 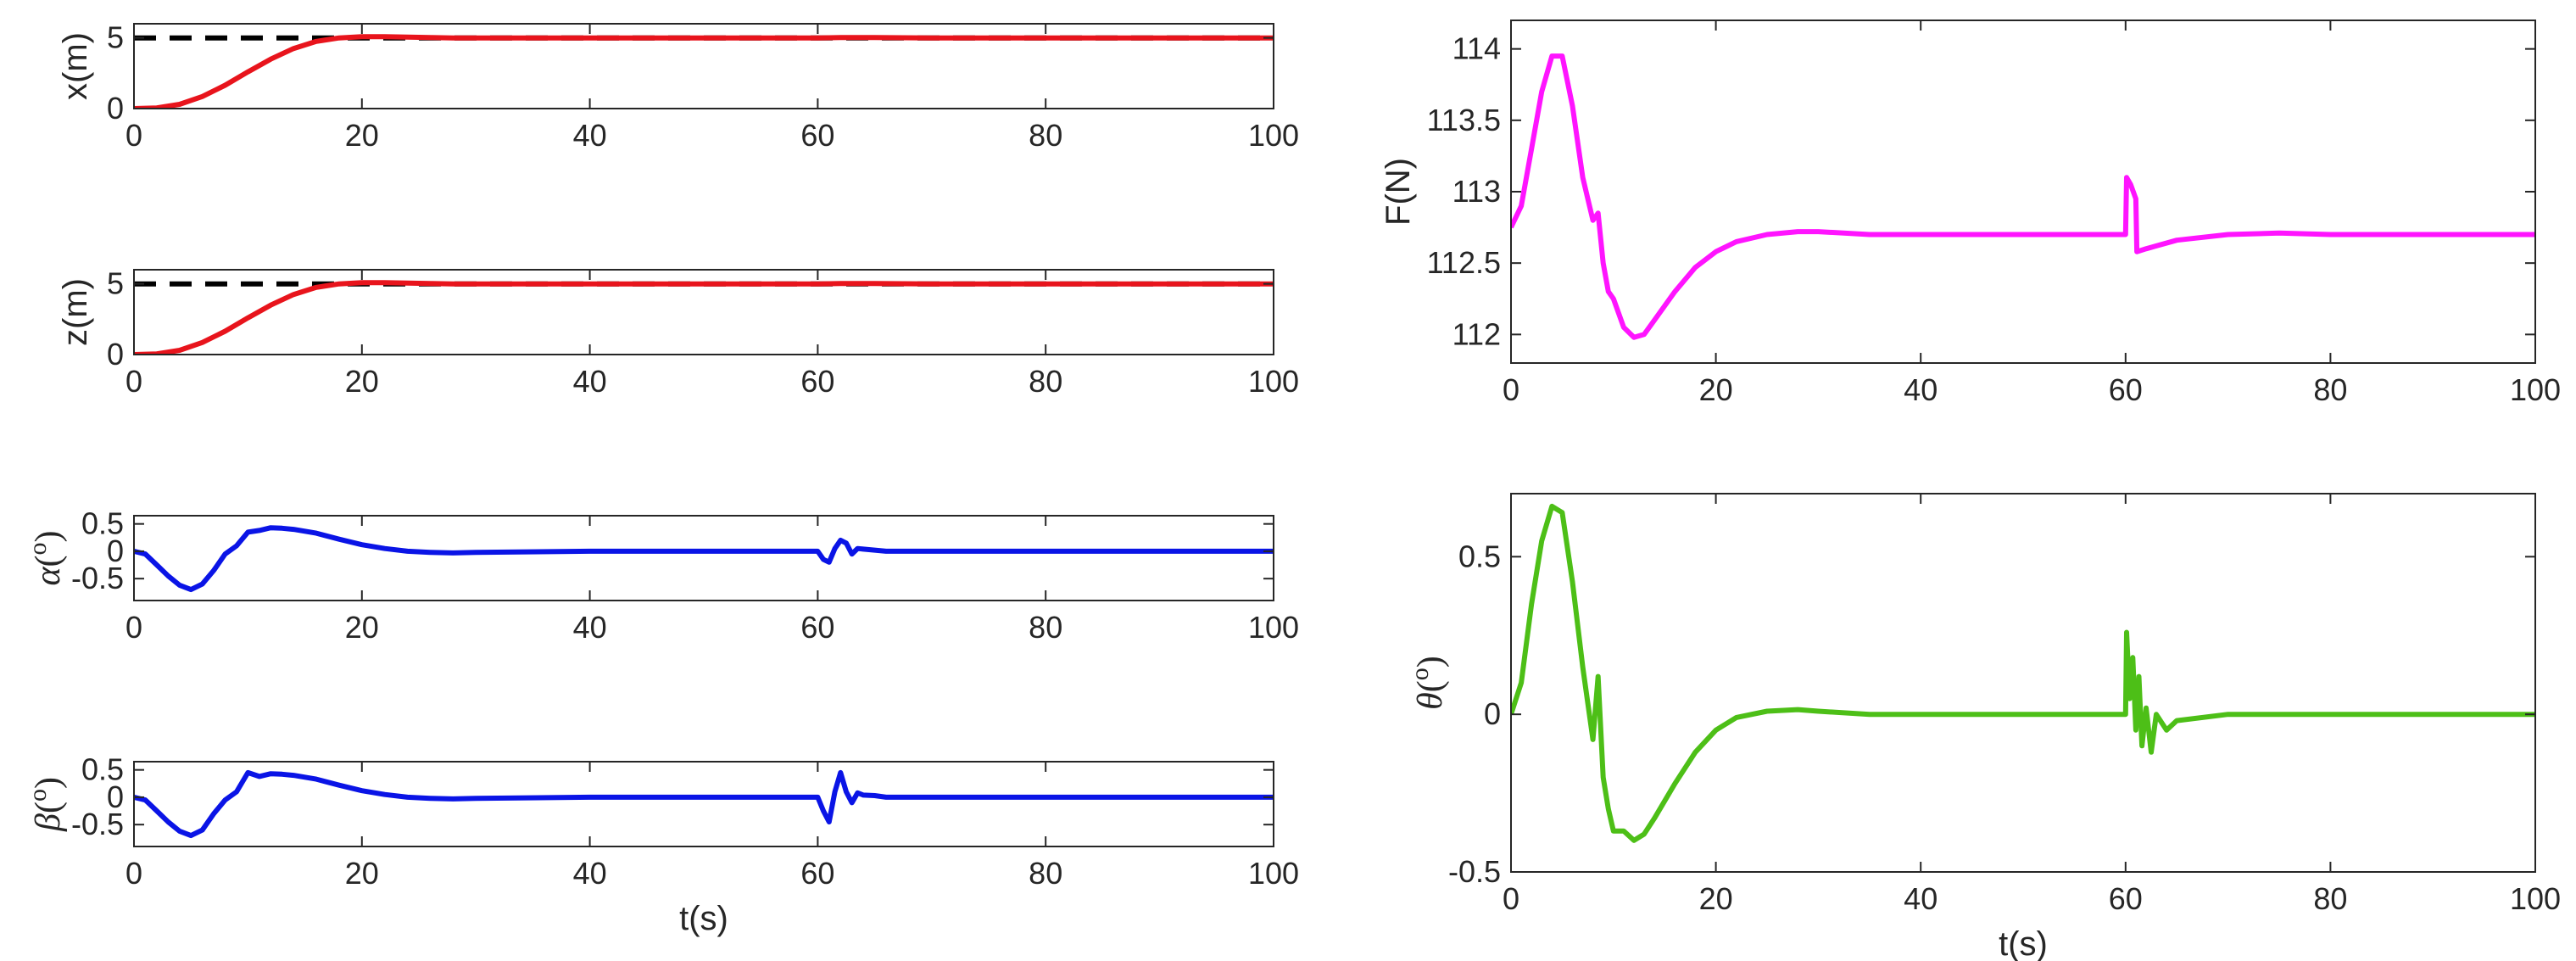 What do you see at coordinates (1464, 263) in the screenshot?
I see `y-tick-label: 112.5` at bounding box center [1464, 263].